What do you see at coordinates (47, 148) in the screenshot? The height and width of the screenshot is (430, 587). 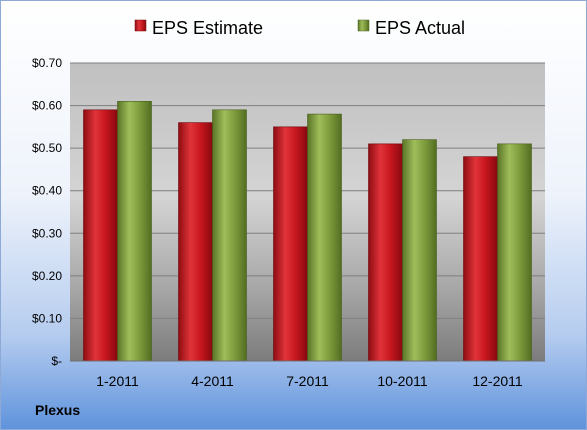 I see `y-tick-label: $0.50` at bounding box center [47, 148].